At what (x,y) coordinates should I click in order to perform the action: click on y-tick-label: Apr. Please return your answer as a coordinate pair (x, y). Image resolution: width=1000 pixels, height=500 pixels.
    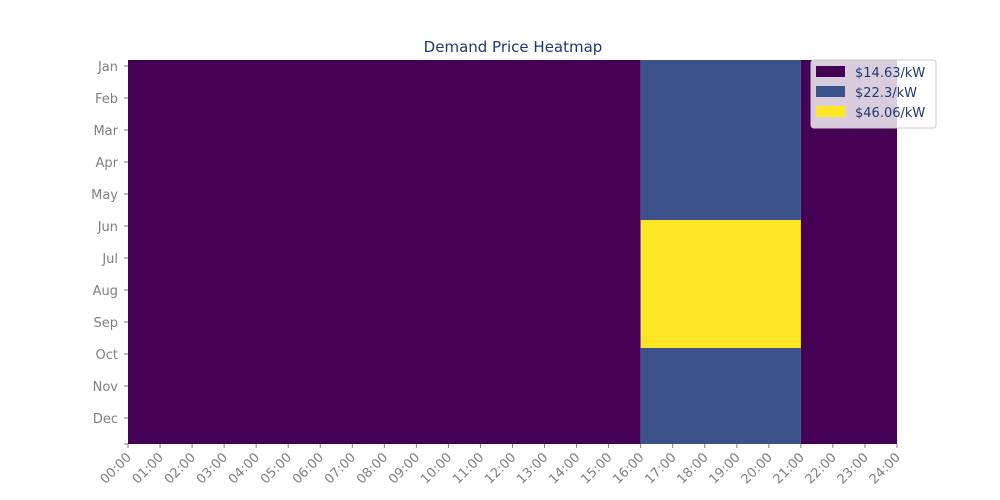
    Looking at the image, I should click on (107, 163).